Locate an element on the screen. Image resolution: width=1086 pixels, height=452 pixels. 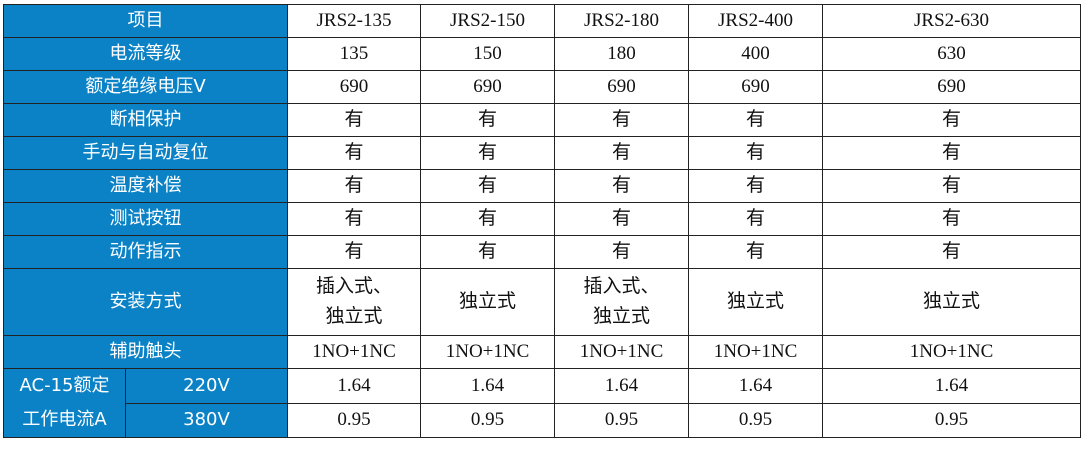
table-row: 电流等级 135 150 180 400 630 is located at coordinates (542, 54).